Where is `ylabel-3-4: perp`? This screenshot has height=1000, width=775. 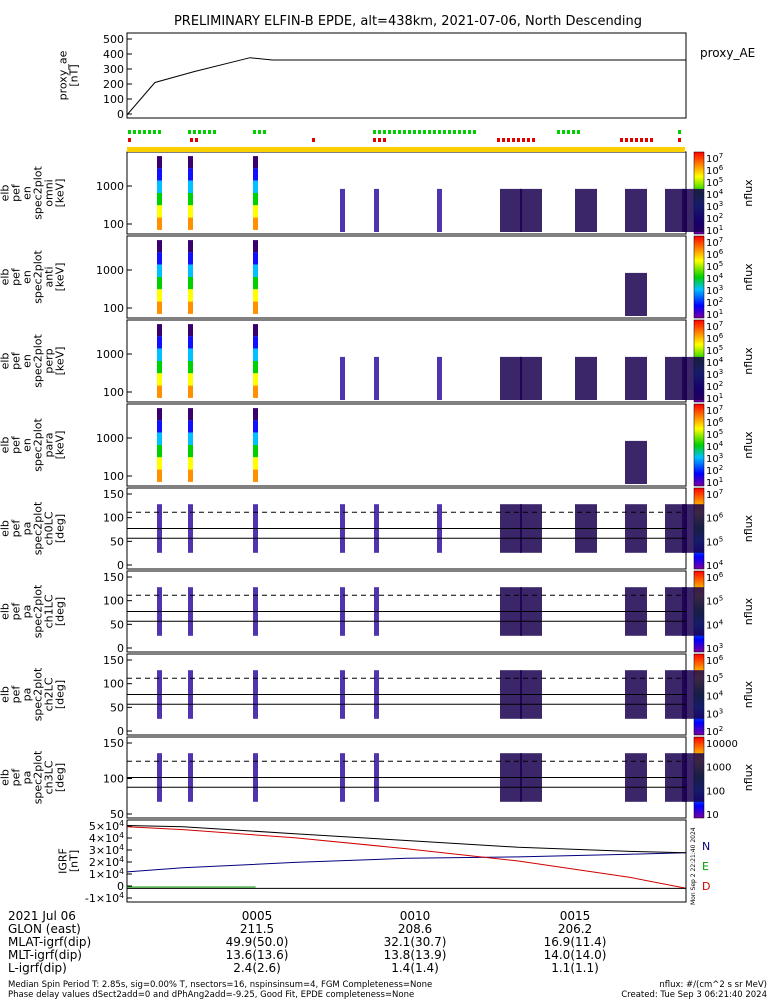 ylabel-3-4: perp is located at coordinates (49, 360).